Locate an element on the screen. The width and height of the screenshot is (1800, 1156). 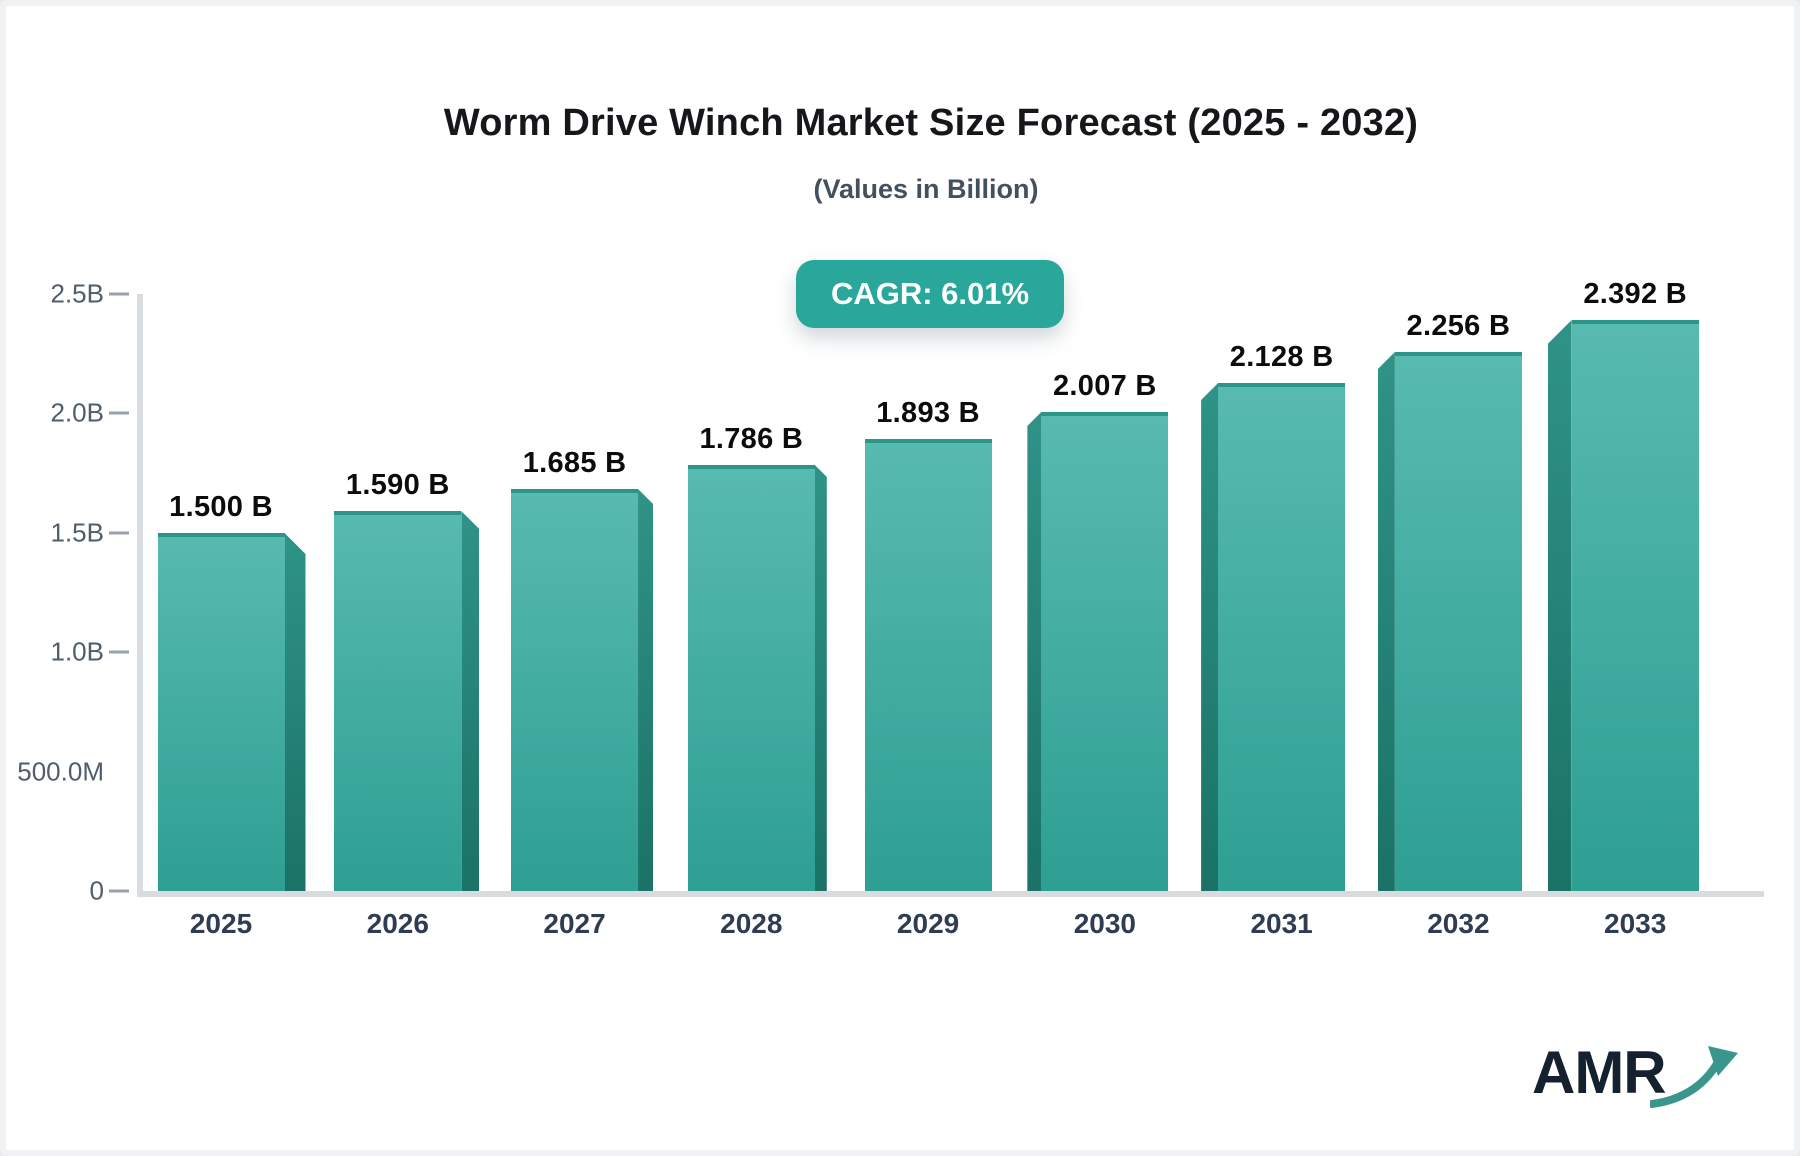
bar-value-label: 2.128 B is located at coordinates (1281, 357).